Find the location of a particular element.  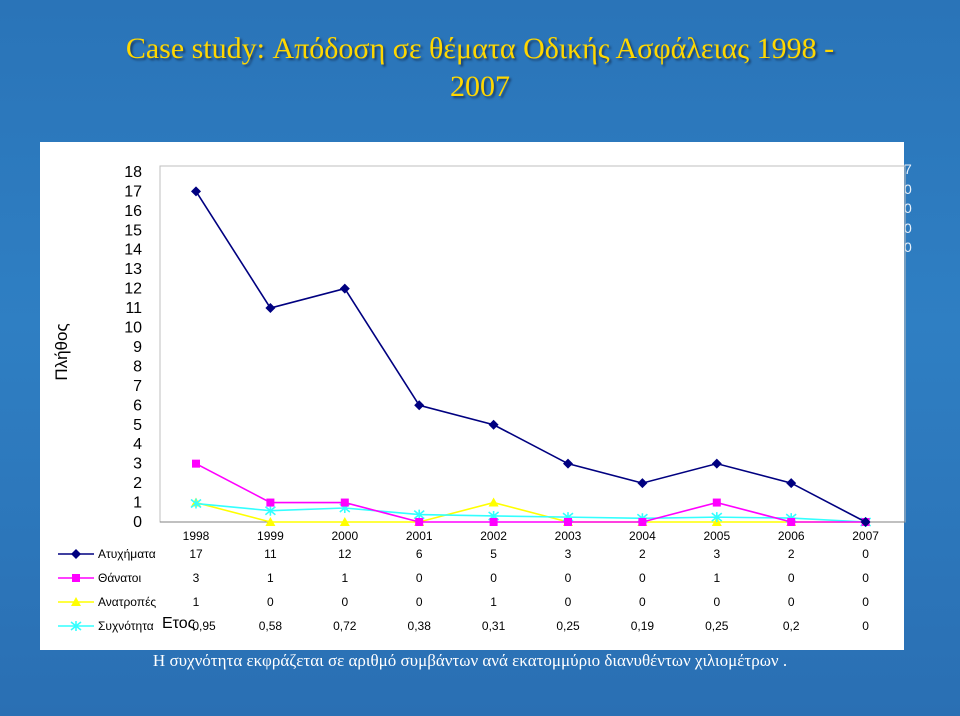

legend-label: Ανατροπές is located at coordinates (127, 602).